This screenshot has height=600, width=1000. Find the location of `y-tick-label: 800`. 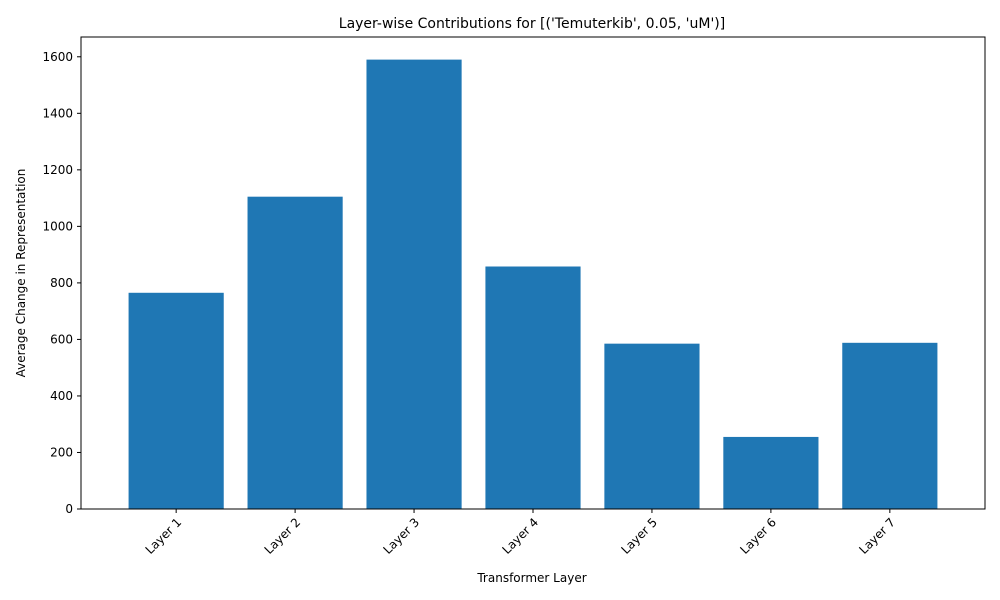

y-tick-label: 800 is located at coordinates (61, 283).